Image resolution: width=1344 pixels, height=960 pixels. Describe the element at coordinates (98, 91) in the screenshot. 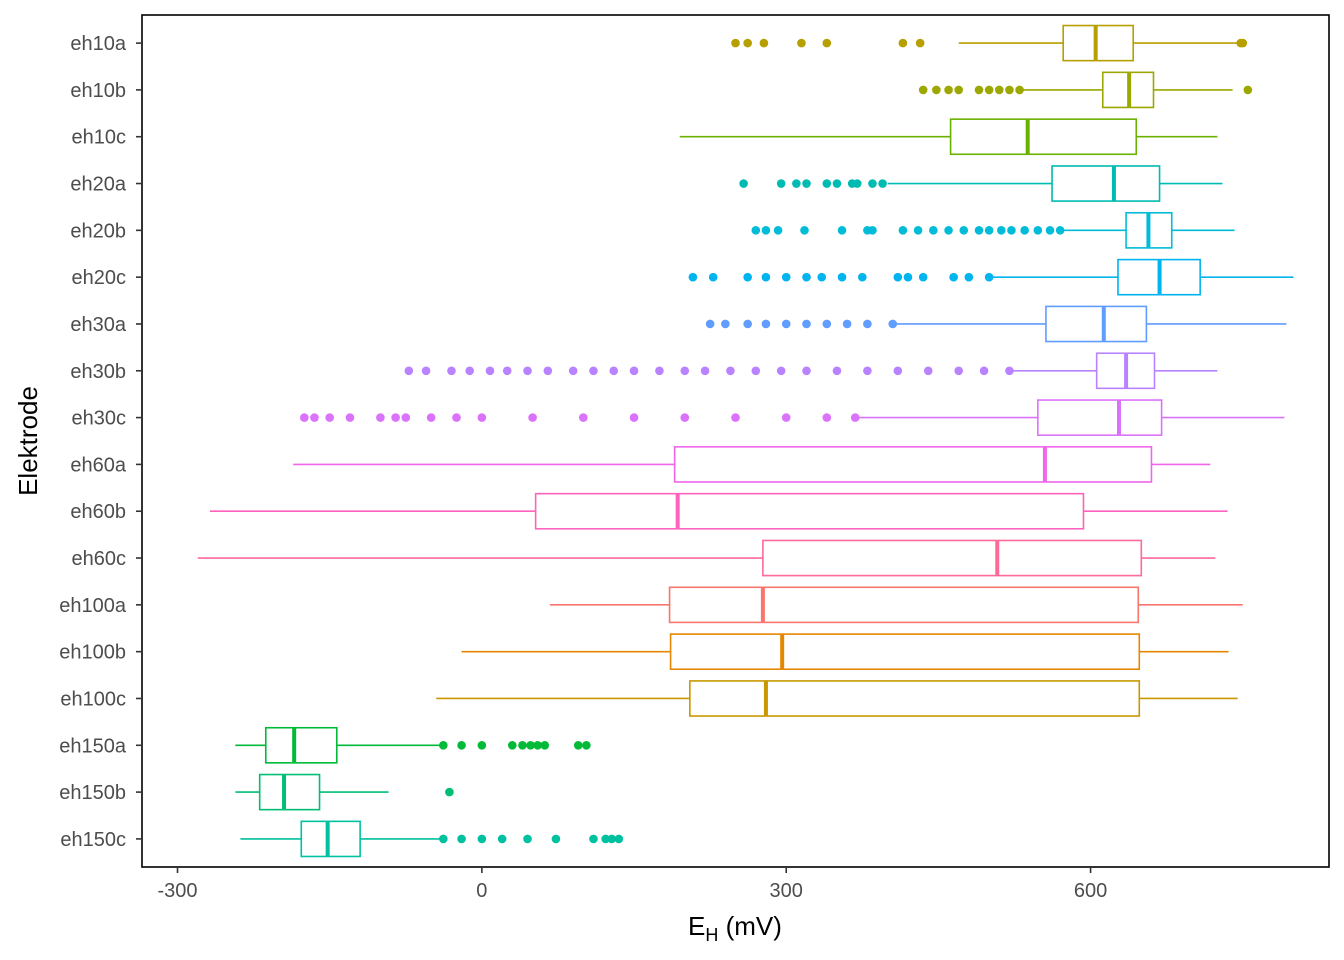

I see `y-tick-label: eh10b` at that location.